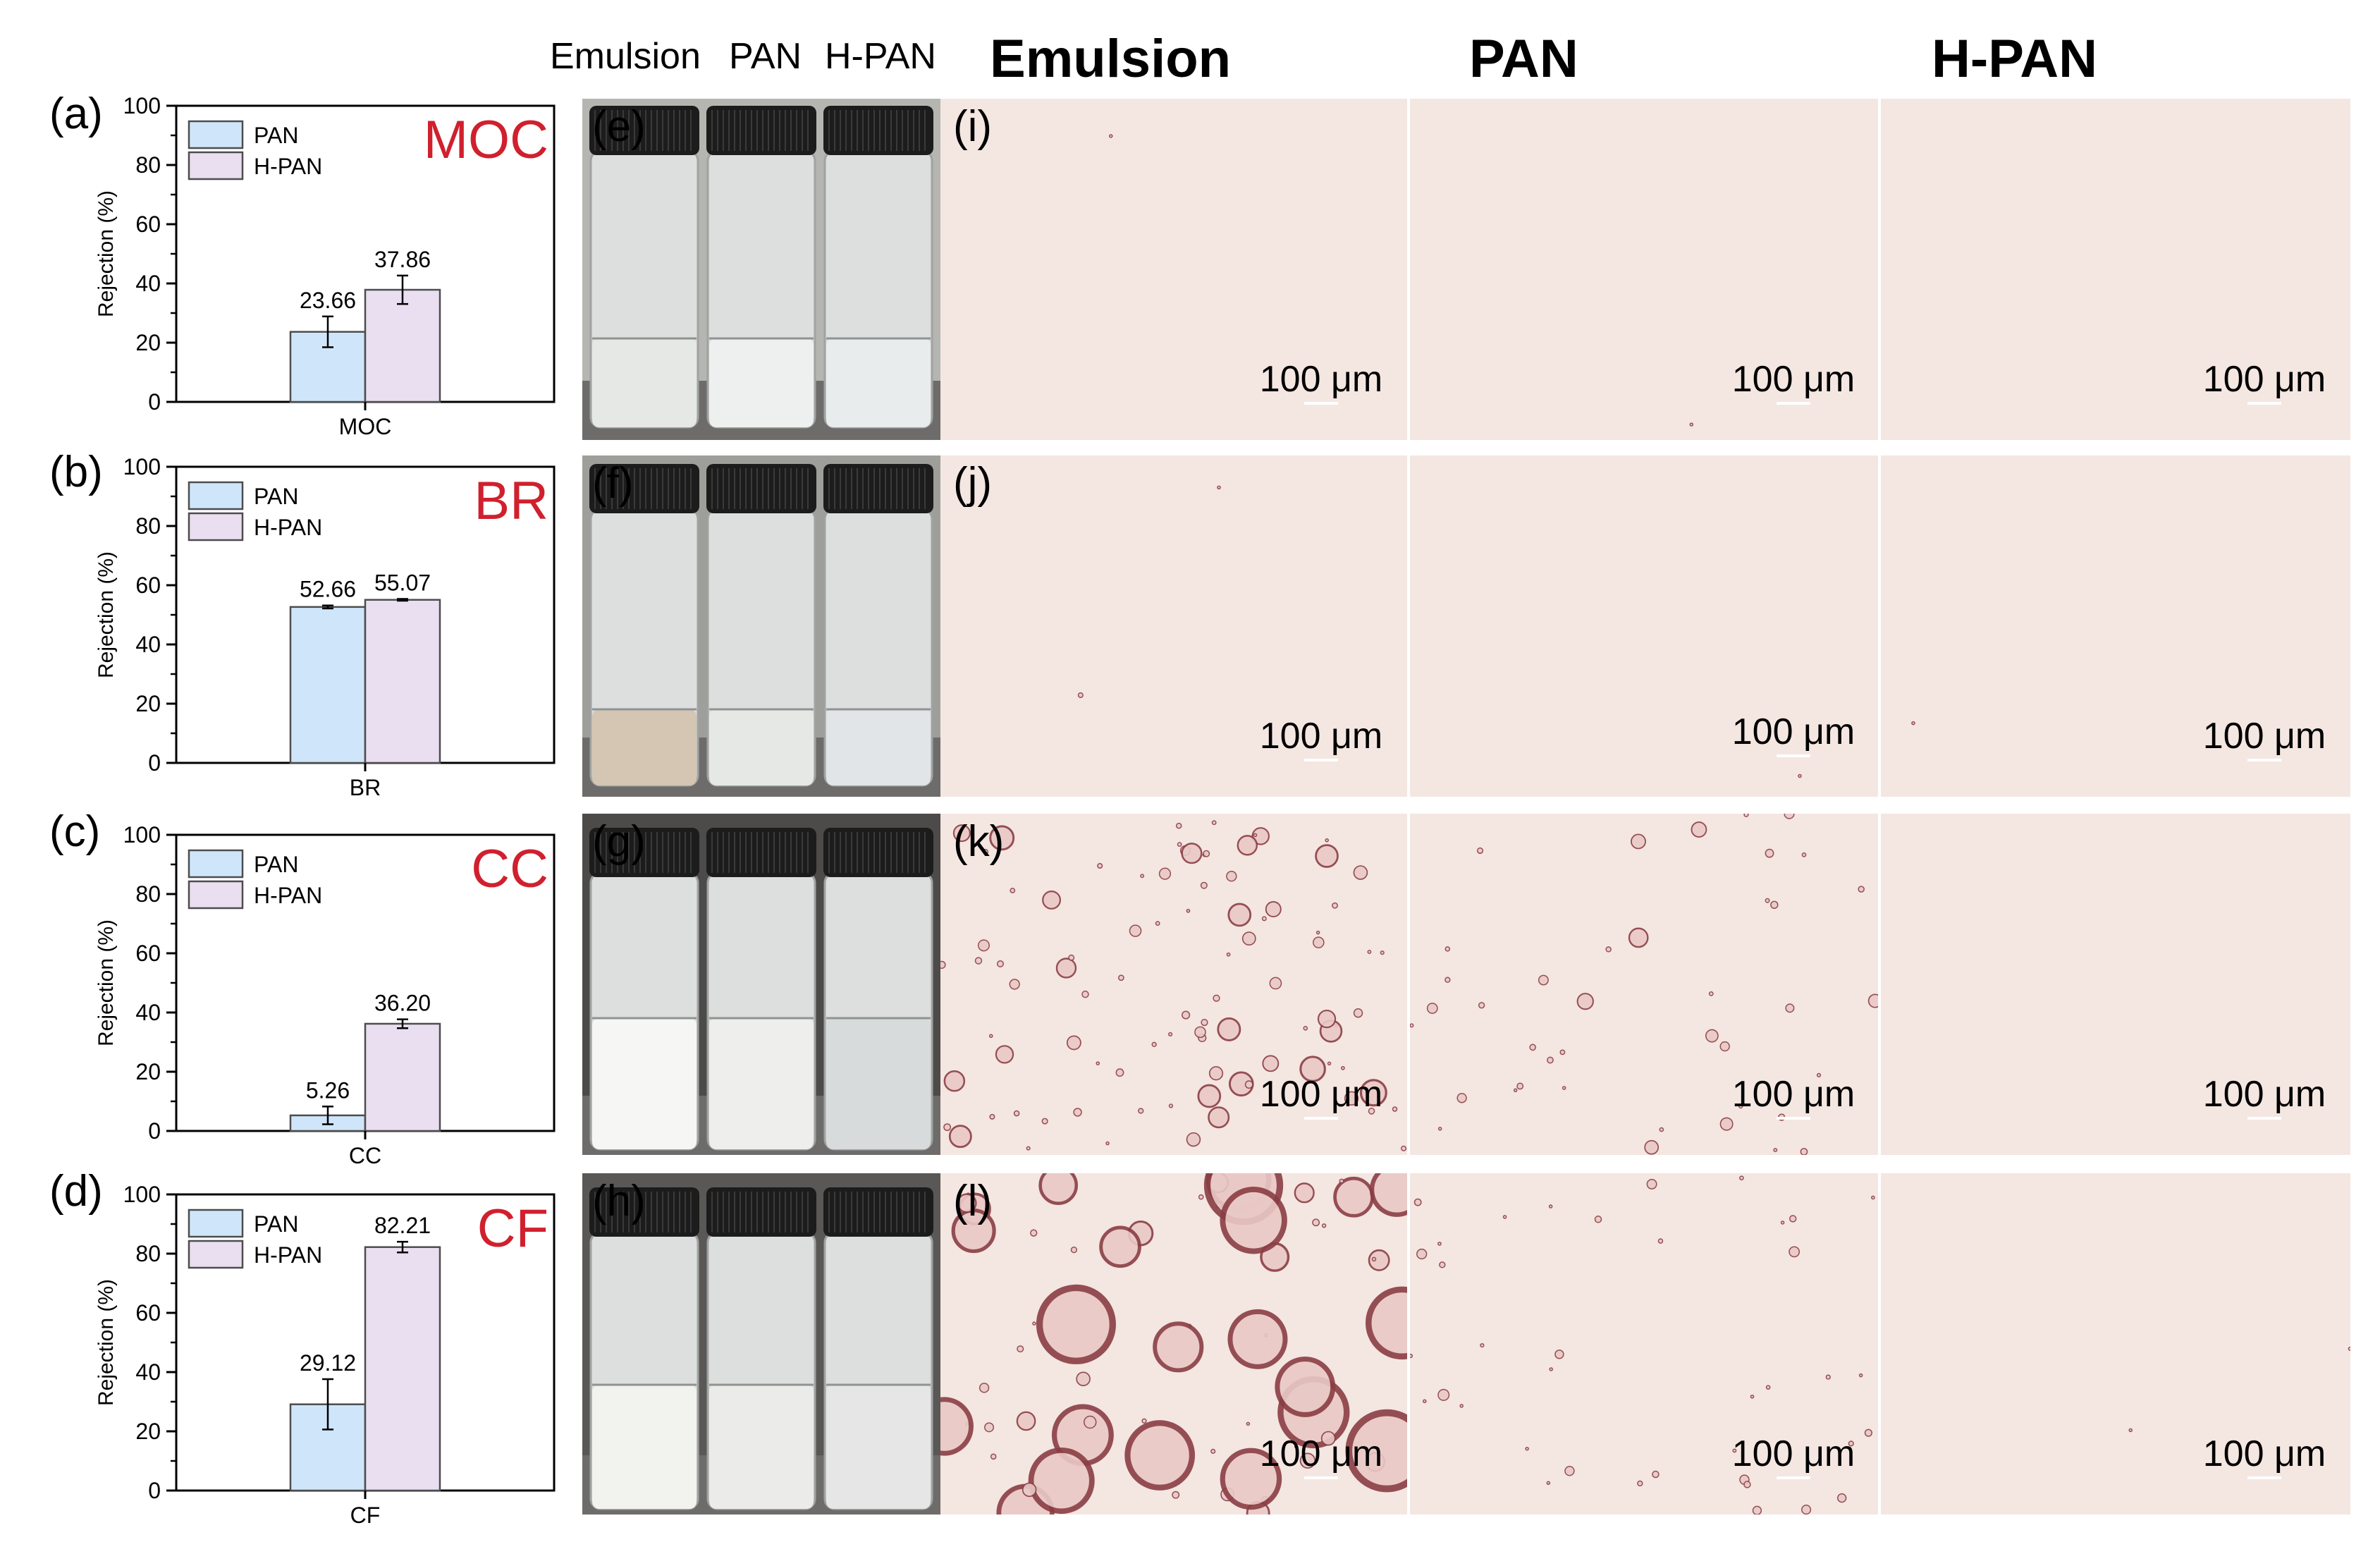 This screenshot has width=2380, height=1554. What do you see at coordinates (403, 1003) in the screenshot?
I see `data-label: 36.20` at bounding box center [403, 1003].